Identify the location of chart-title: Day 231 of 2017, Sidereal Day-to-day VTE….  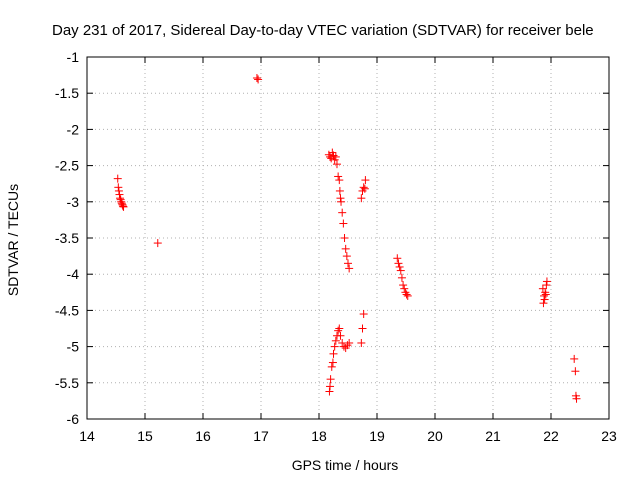
(323, 30).